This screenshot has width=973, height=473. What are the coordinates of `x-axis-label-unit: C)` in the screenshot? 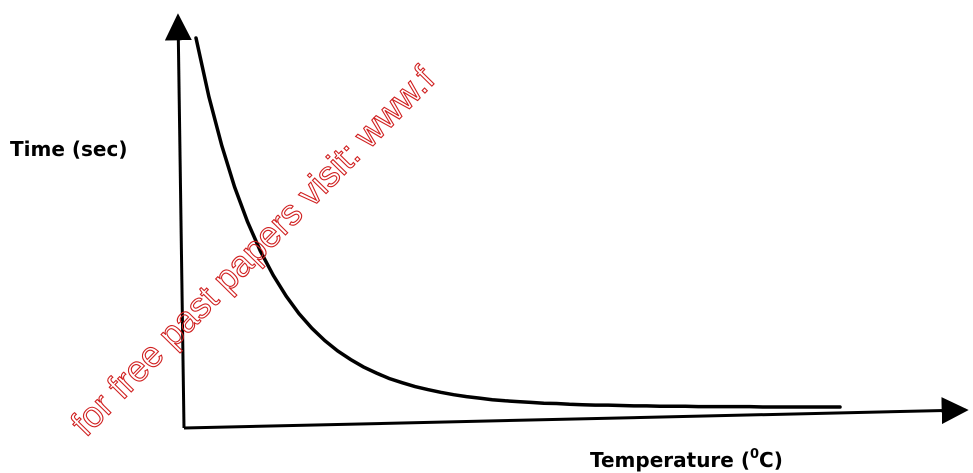 It's located at (771, 460).